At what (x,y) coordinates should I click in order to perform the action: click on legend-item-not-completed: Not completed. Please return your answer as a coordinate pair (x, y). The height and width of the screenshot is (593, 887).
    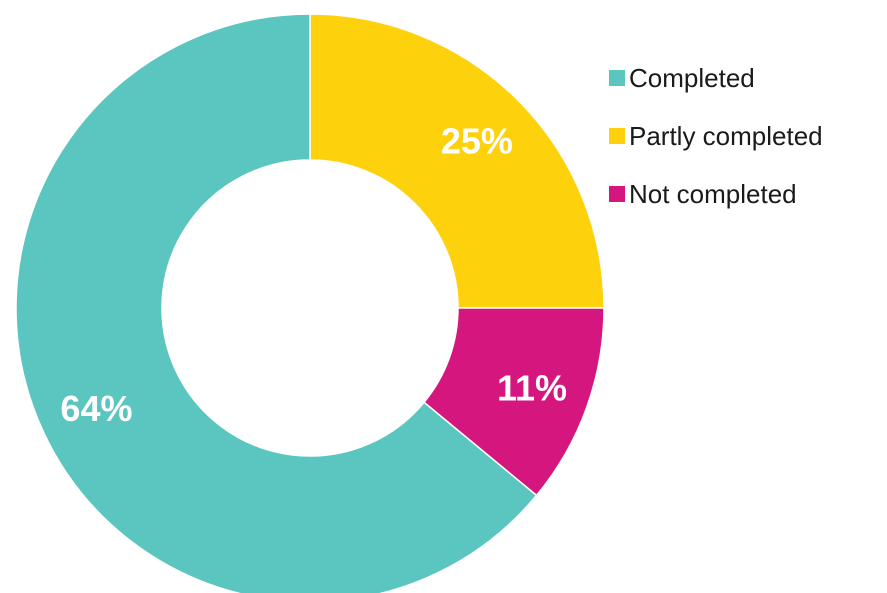
    Looking at the image, I should click on (716, 194).